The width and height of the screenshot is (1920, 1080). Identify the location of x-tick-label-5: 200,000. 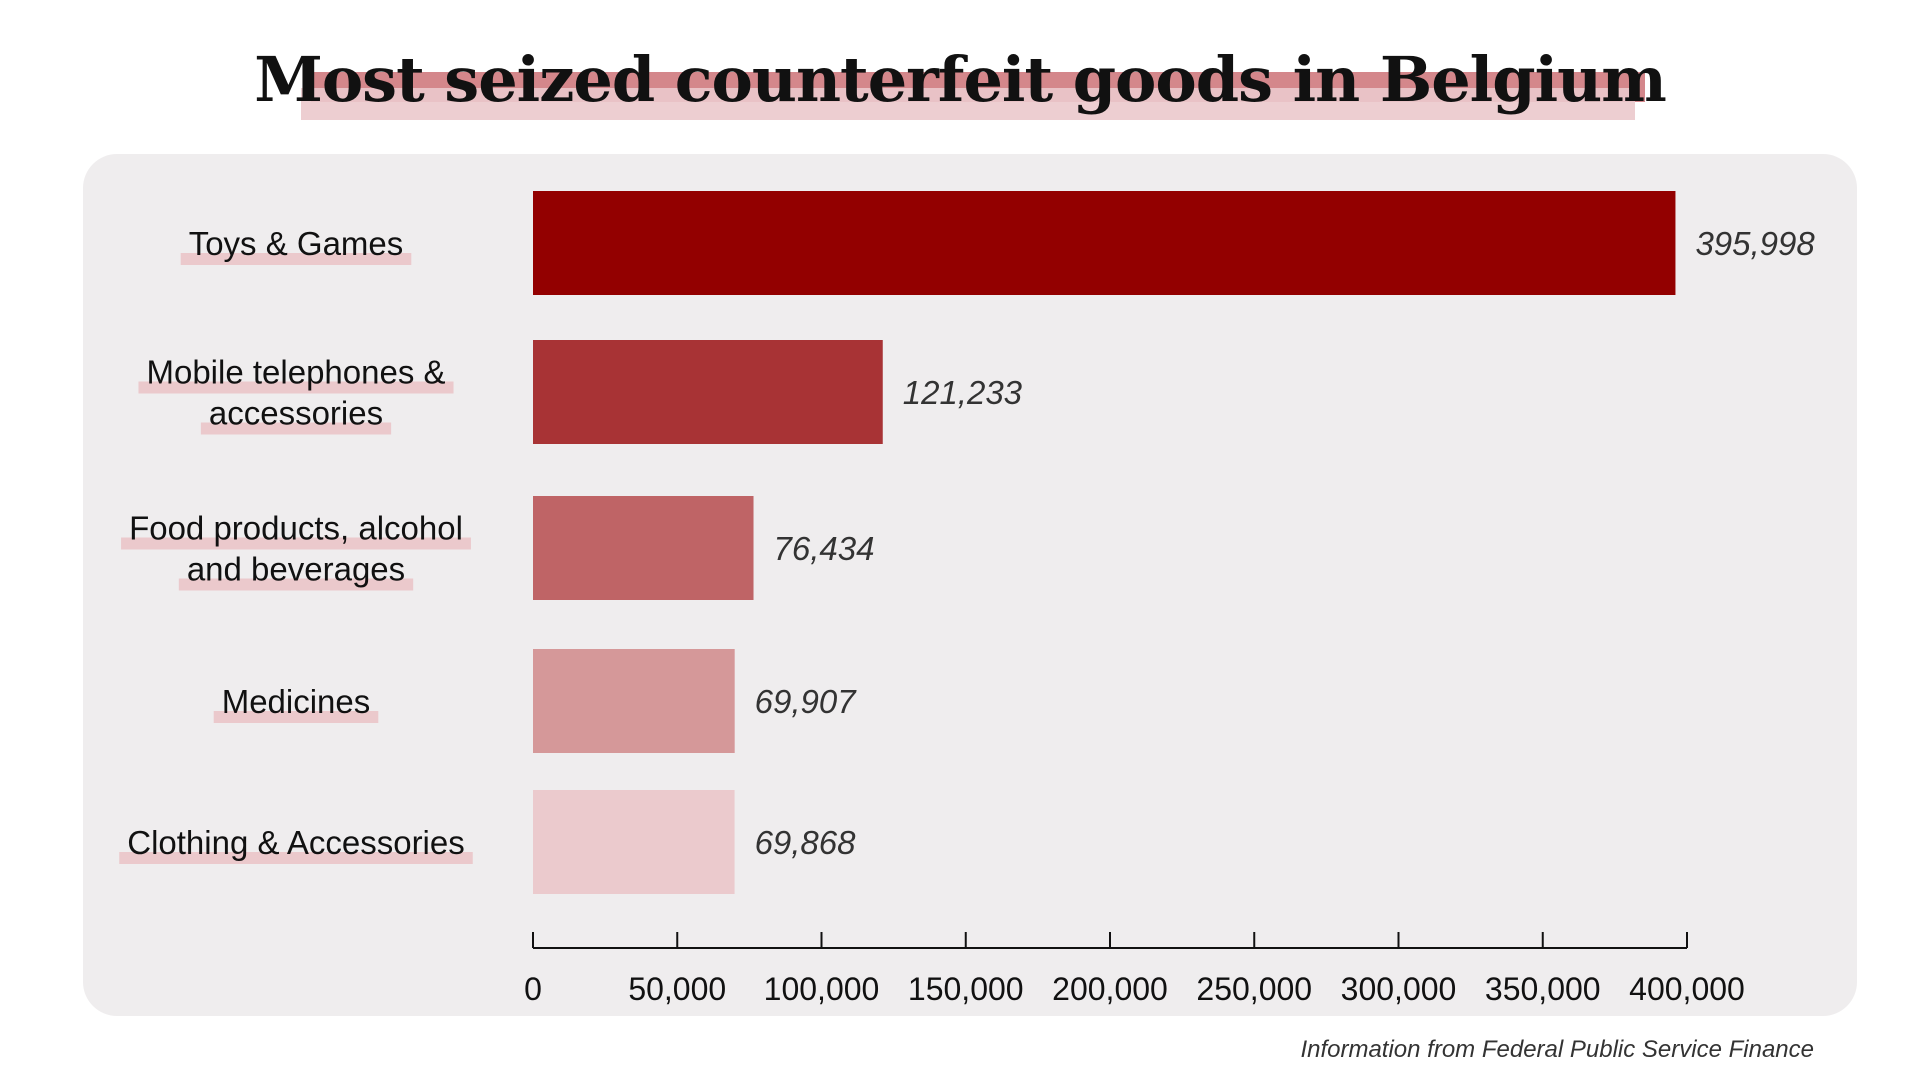
(1110, 989).